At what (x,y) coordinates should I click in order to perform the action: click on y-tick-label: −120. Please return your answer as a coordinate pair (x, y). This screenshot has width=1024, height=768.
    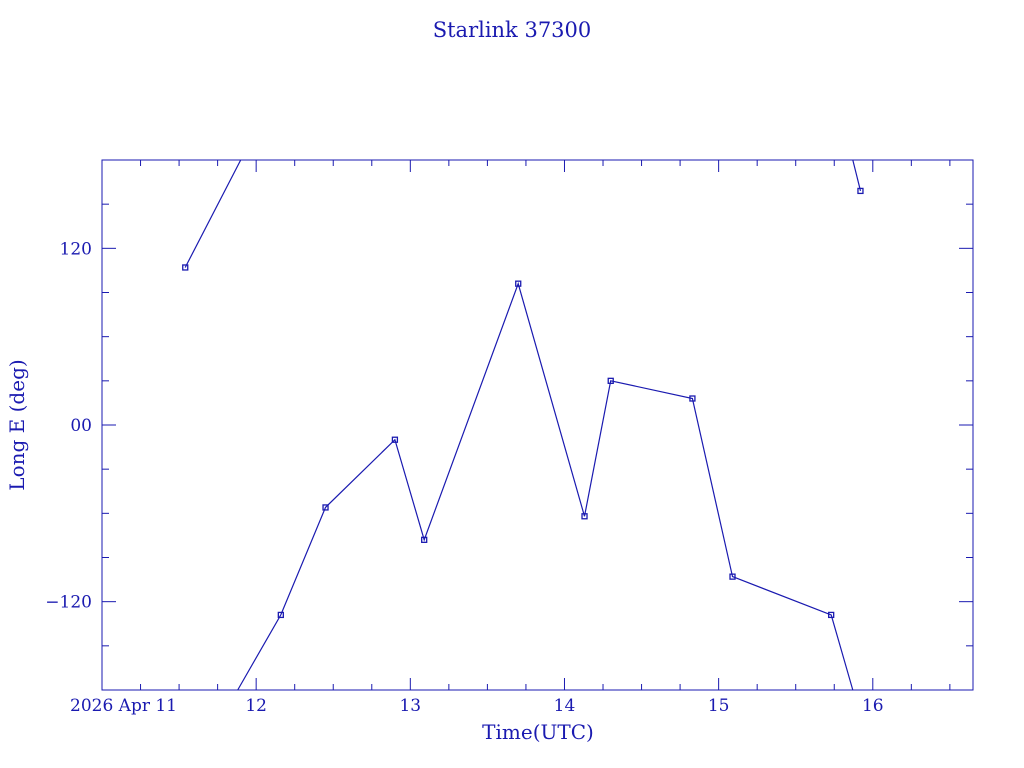
    Looking at the image, I should click on (68, 603).